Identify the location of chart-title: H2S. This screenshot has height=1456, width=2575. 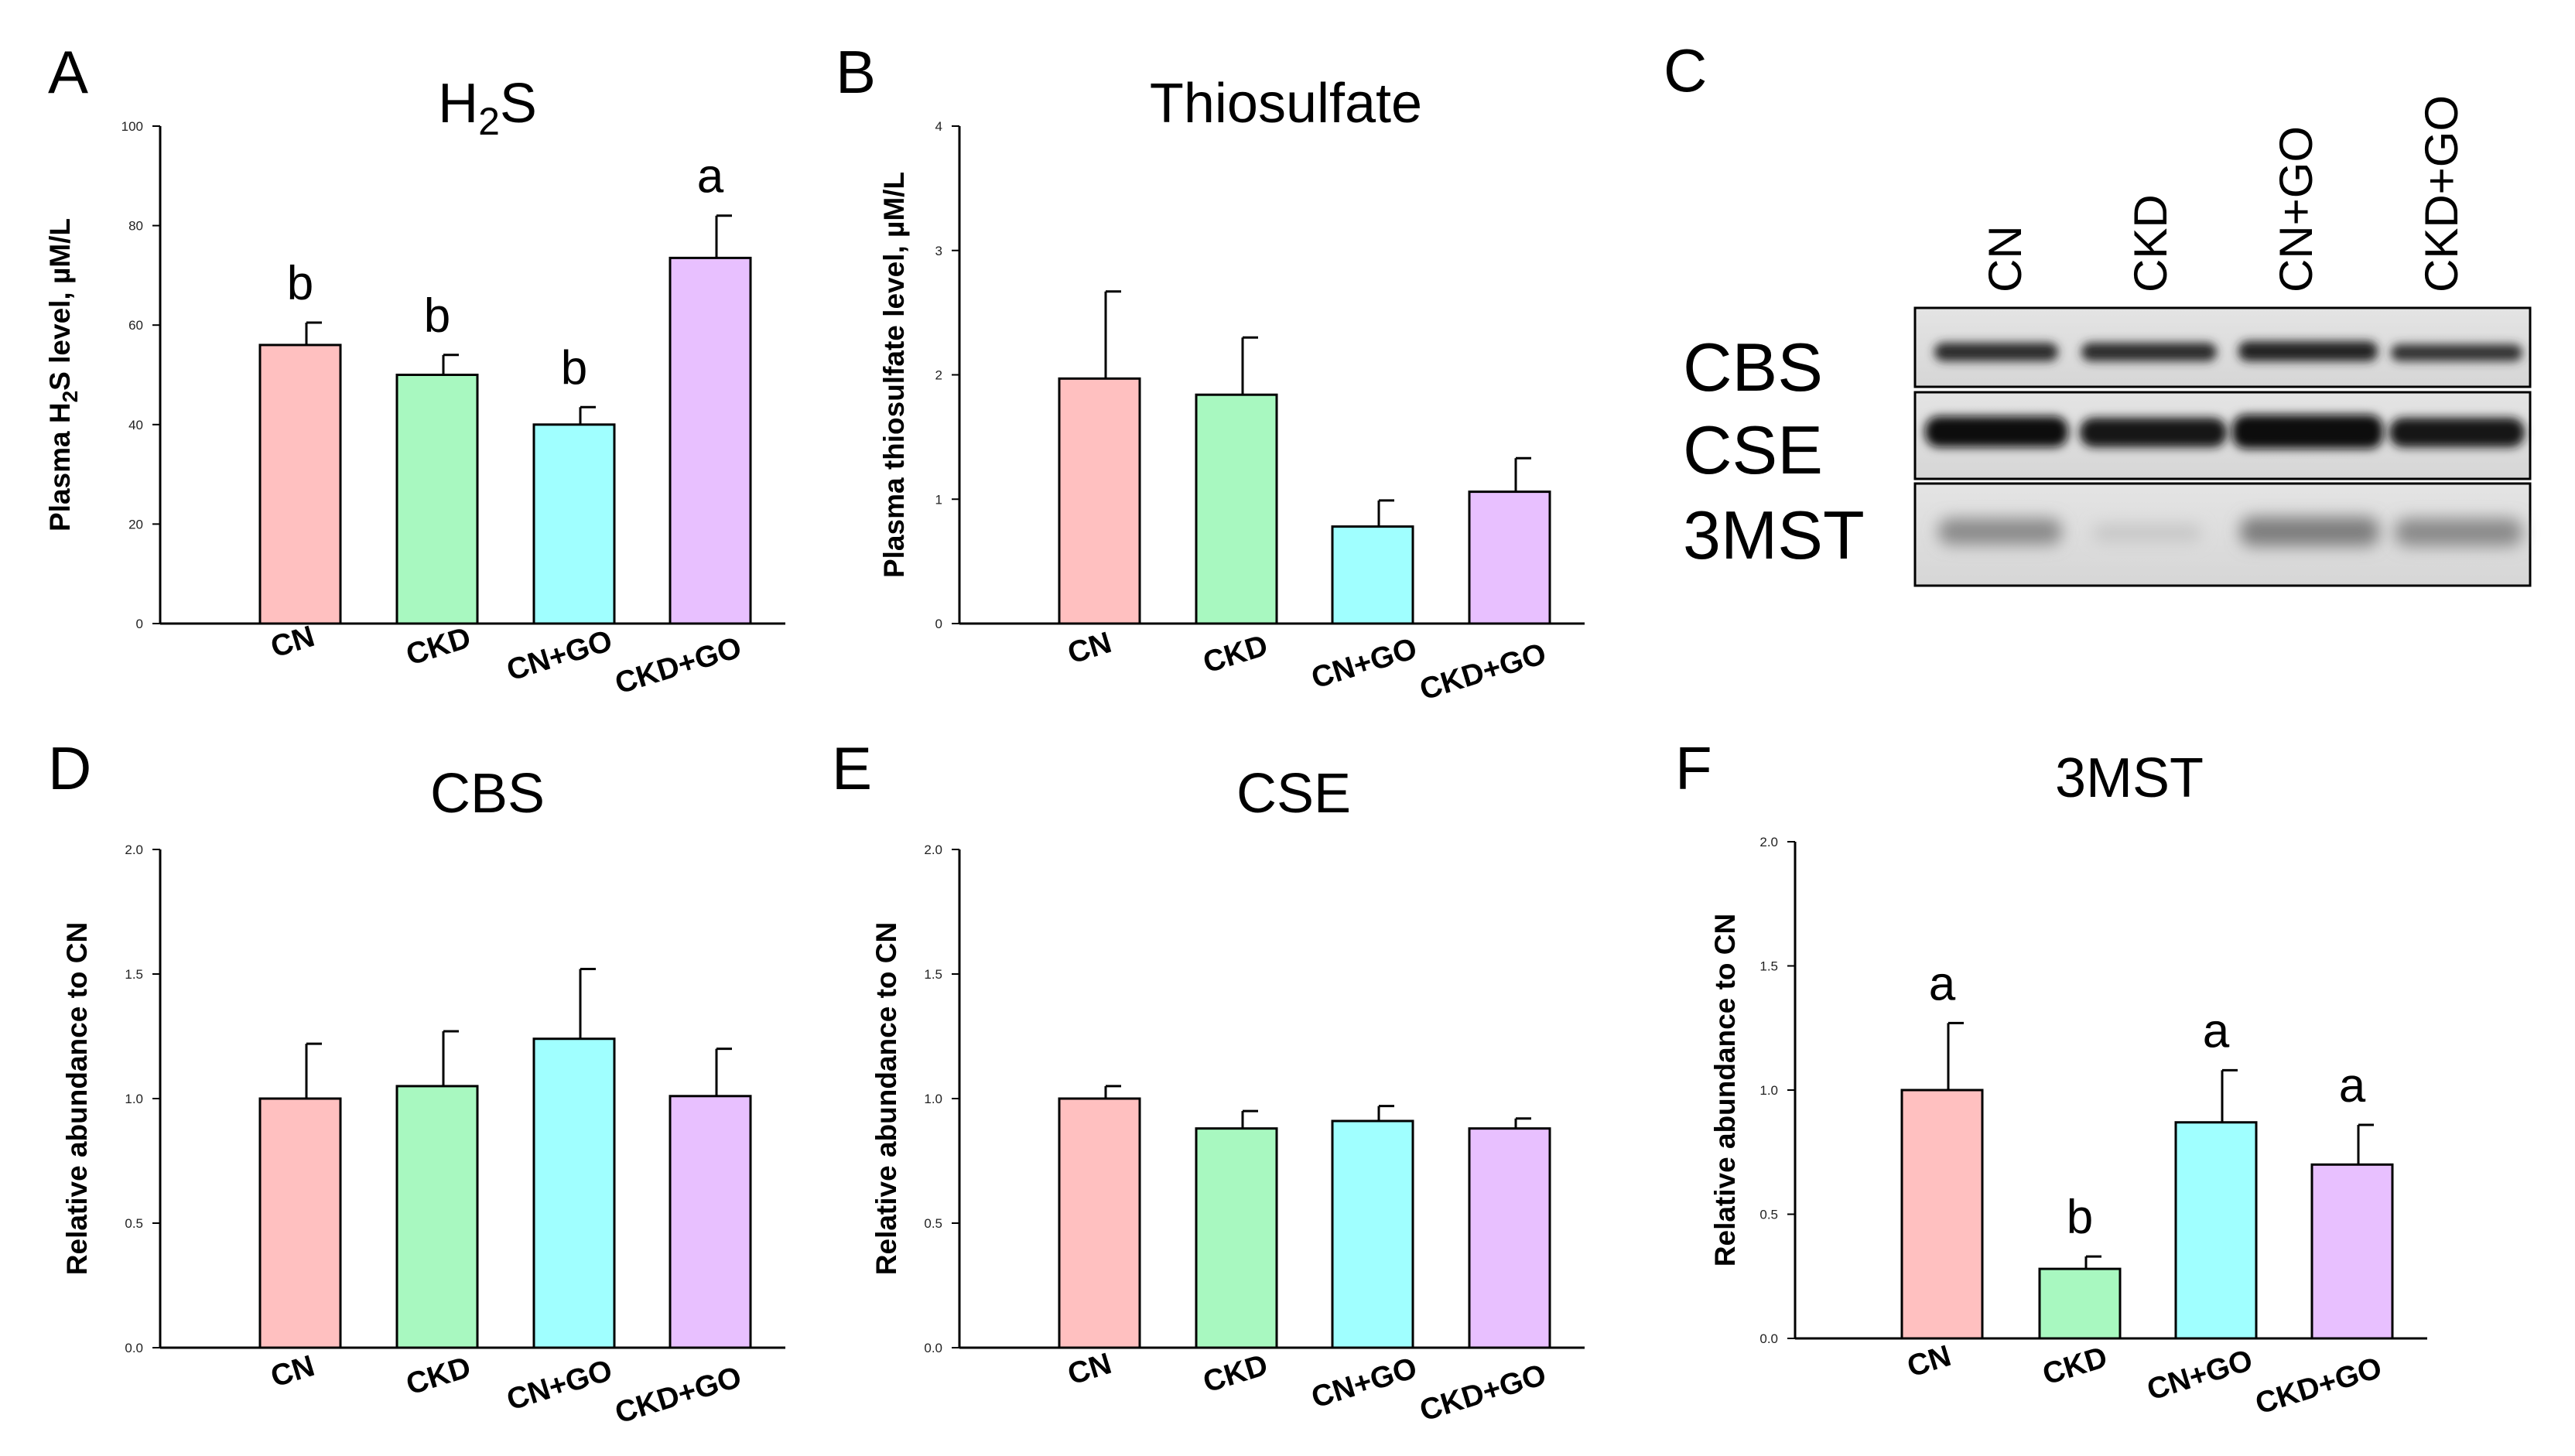
(487, 108).